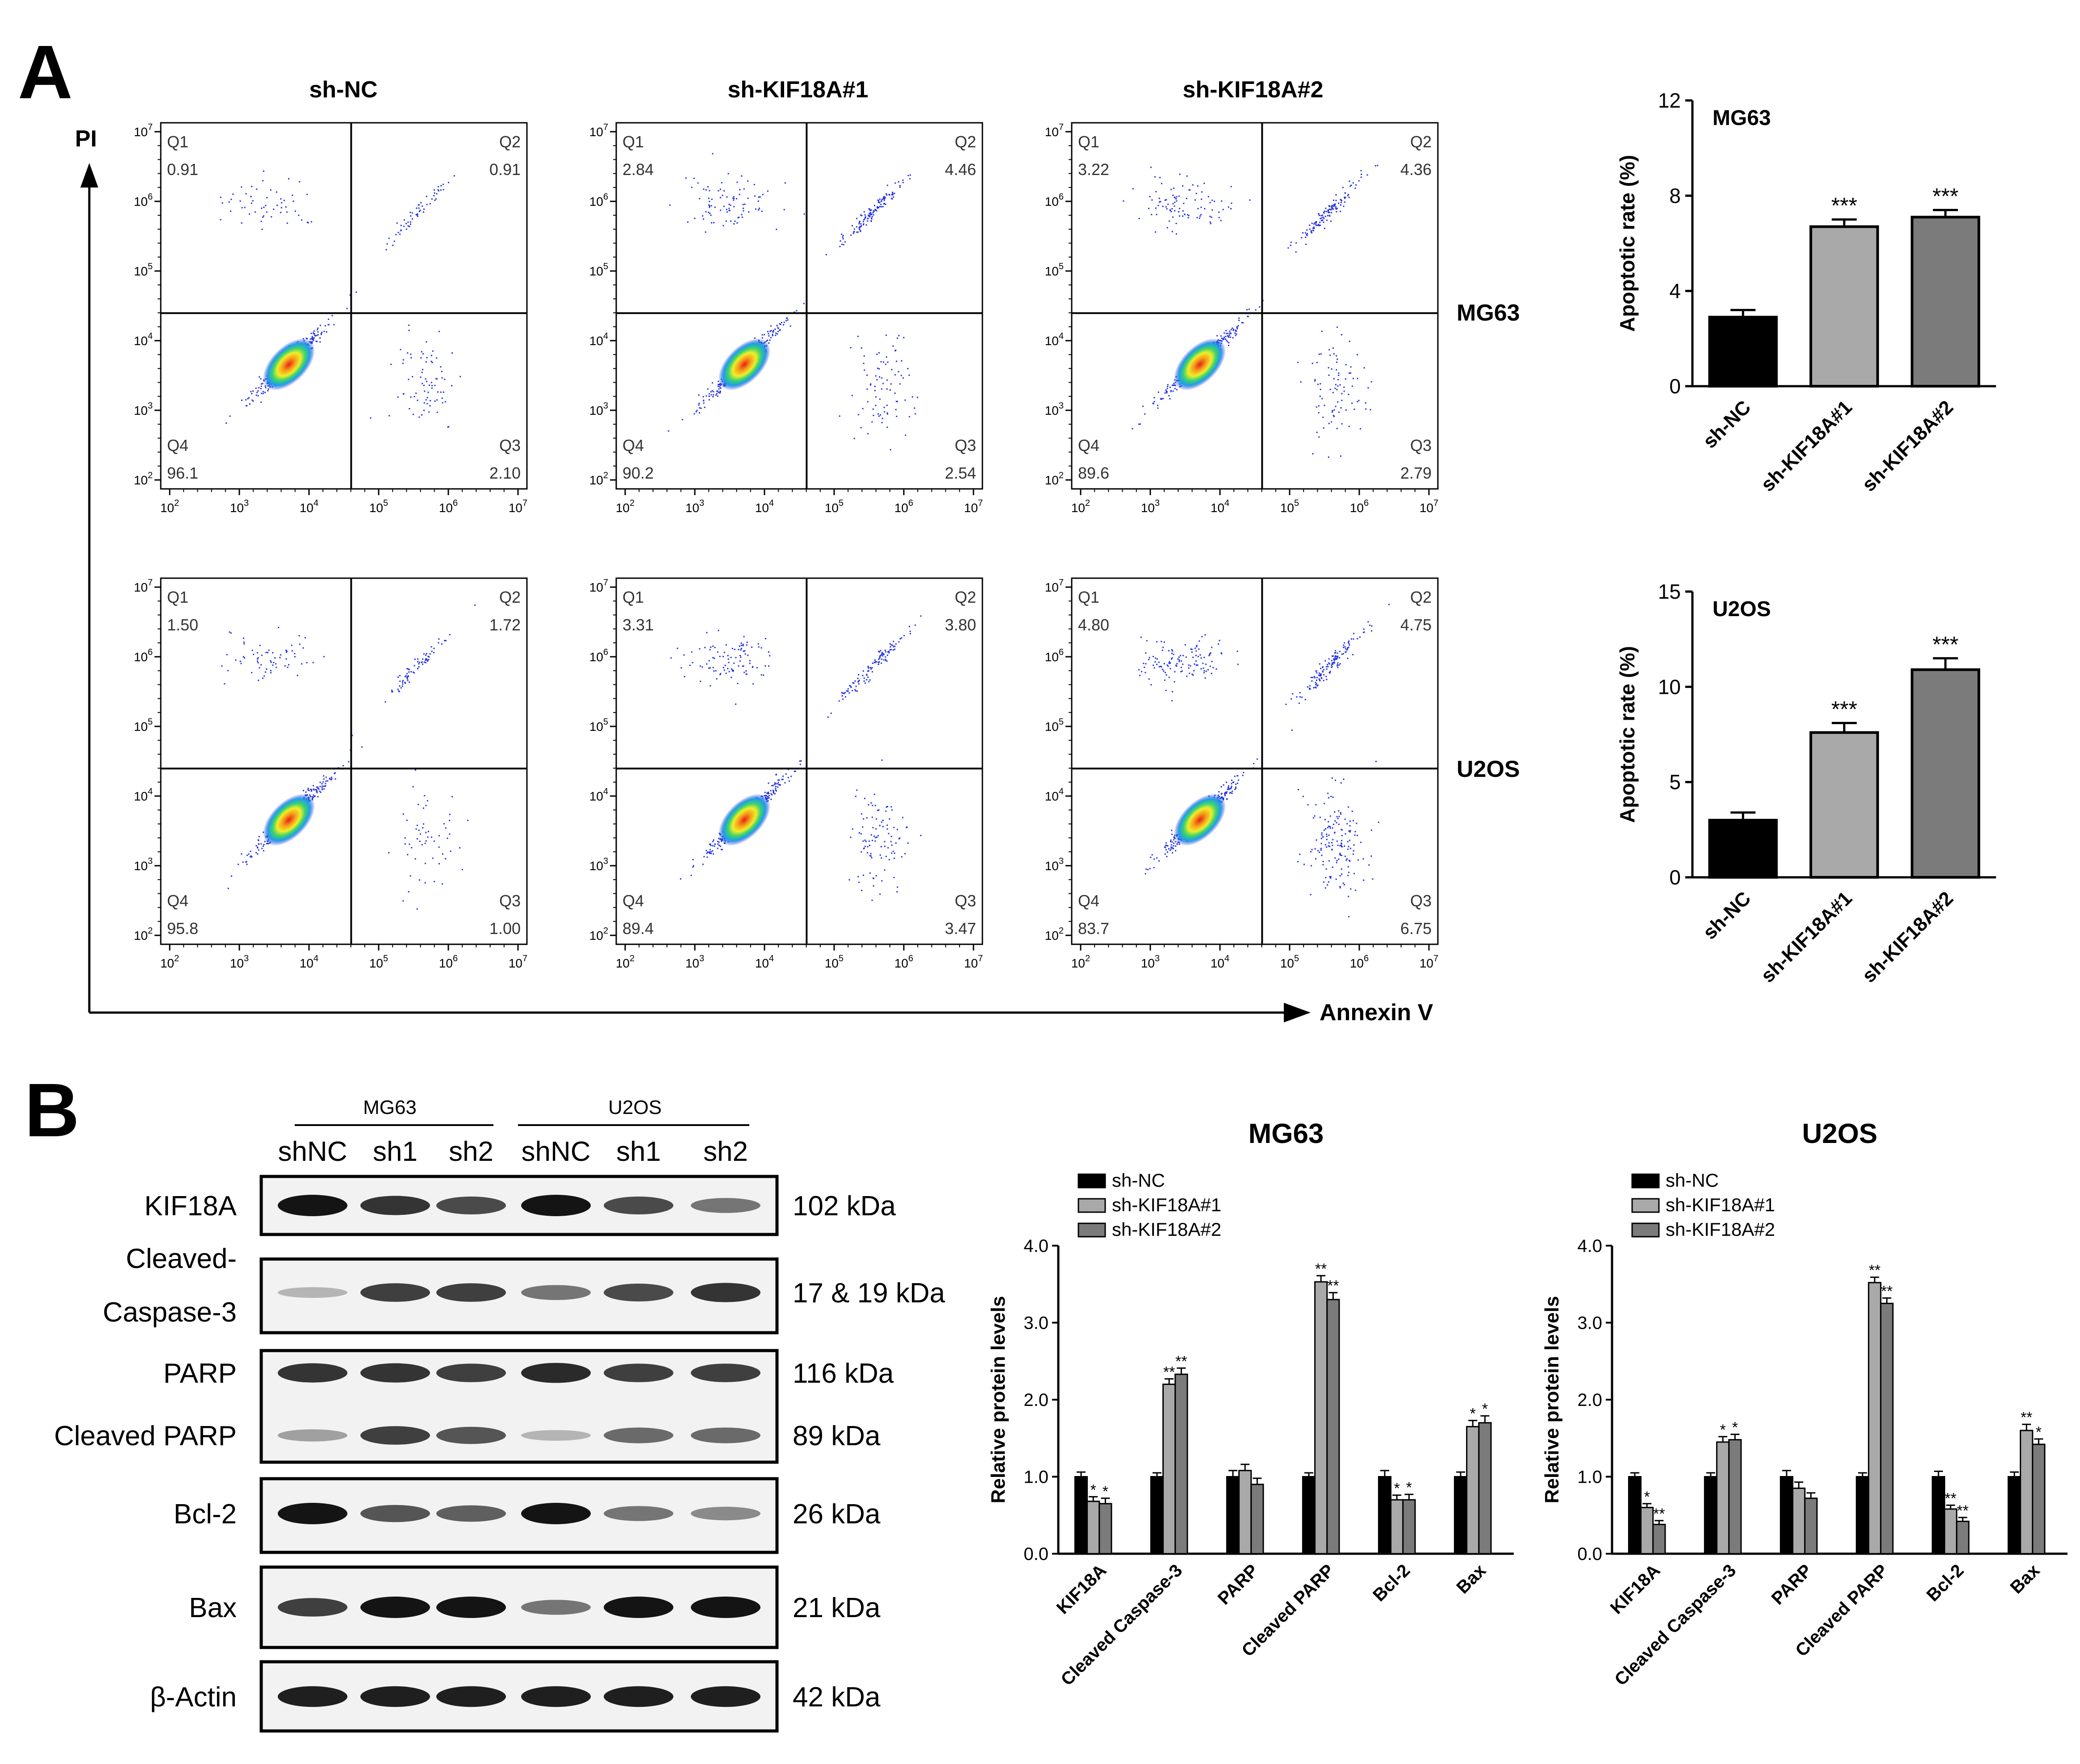  What do you see at coordinates (1844, 205) in the screenshot?
I see `significance-mark: ***` at bounding box center [1844, 205].